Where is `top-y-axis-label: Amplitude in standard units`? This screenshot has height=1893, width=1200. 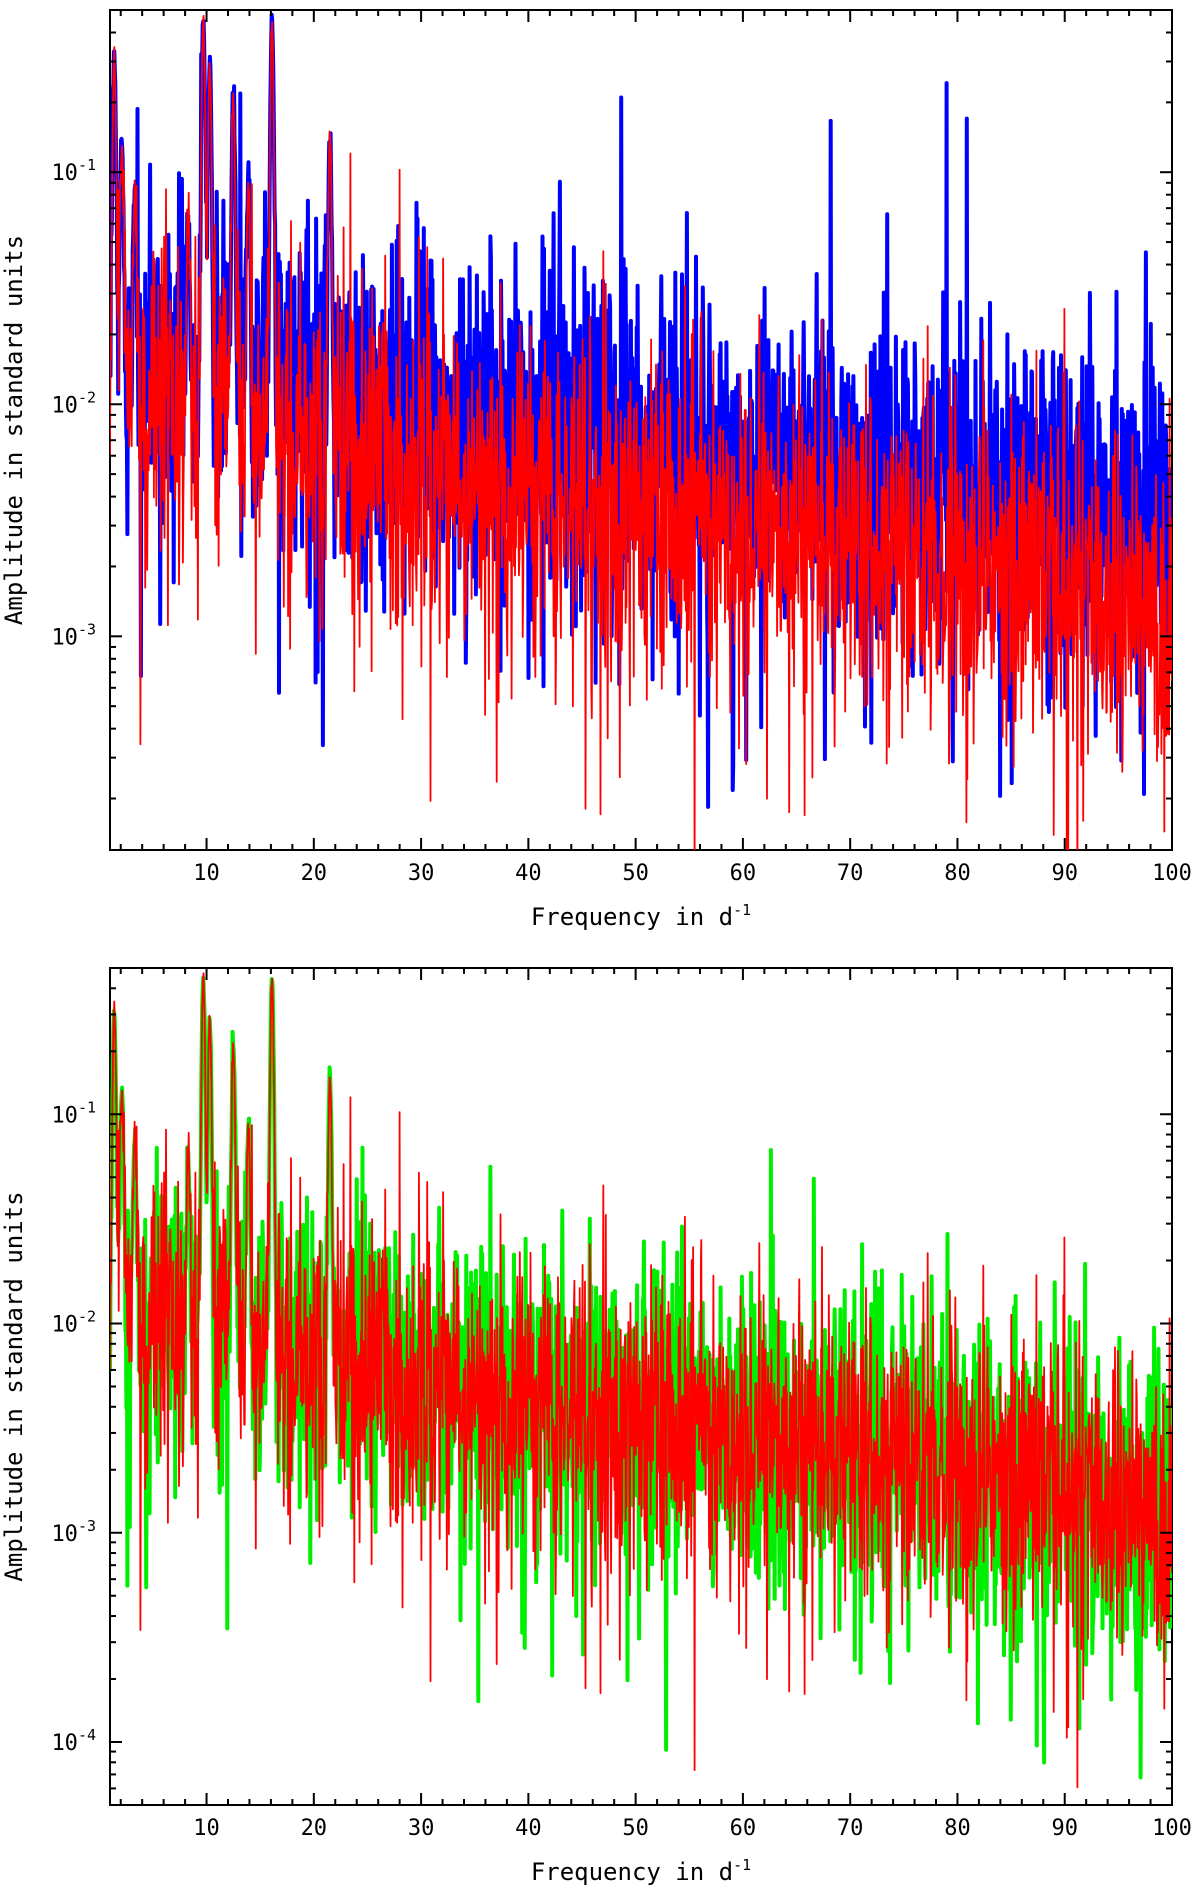 top-y-axis-label: Amplitude in standard units is located at coordinates (14, 430).